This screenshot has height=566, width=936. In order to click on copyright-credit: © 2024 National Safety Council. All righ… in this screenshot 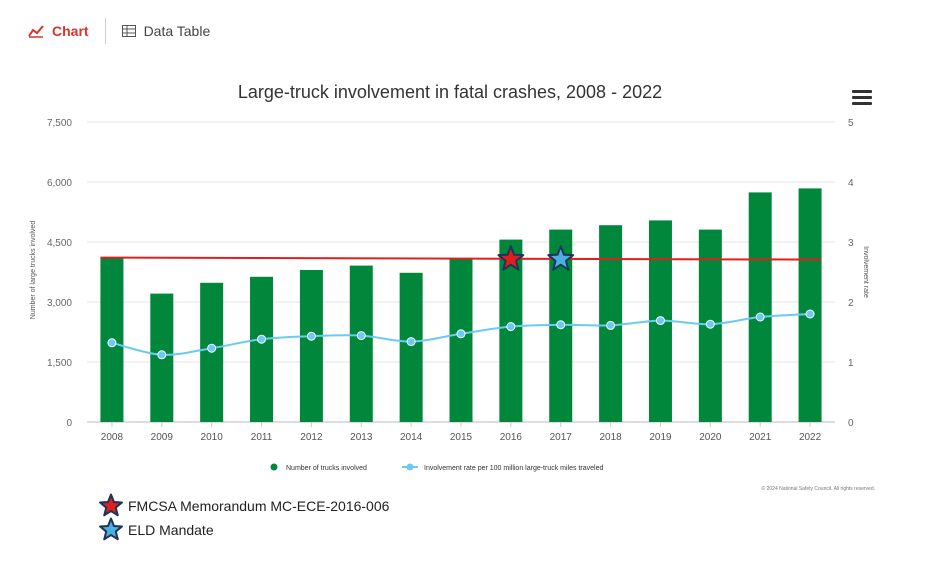, I will do `click(818, 488)`.